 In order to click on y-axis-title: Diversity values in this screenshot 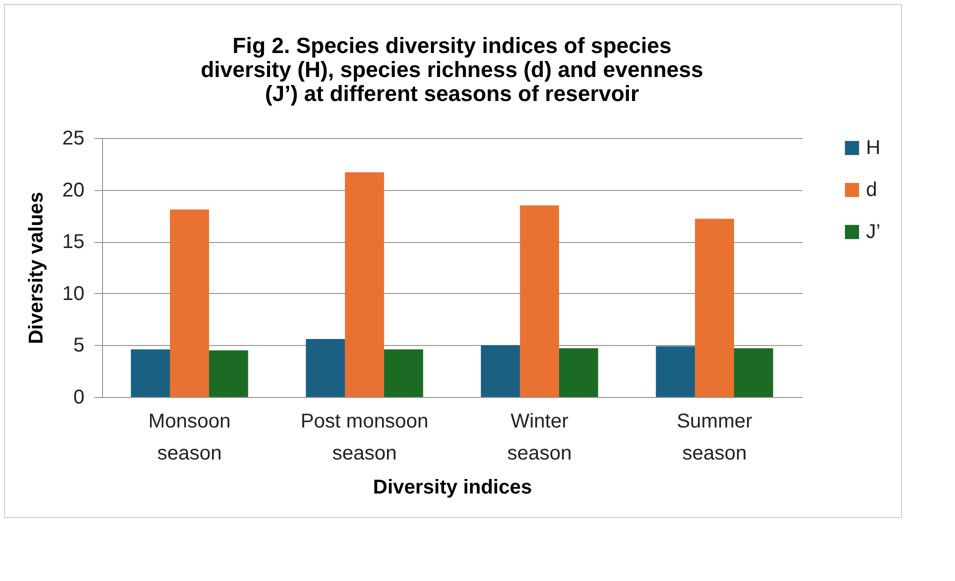, I will do `click(36, 268)`.